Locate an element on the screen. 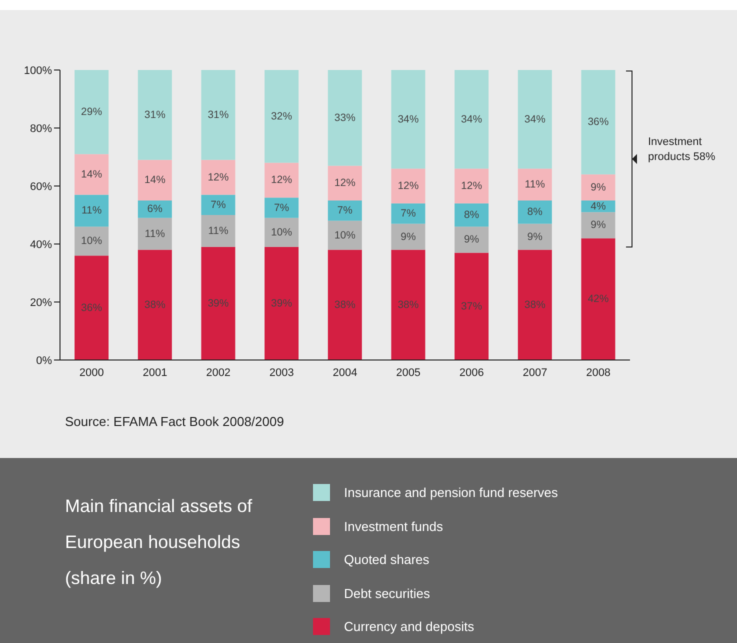  data-label: 14% is located at coordinates (91, 174).